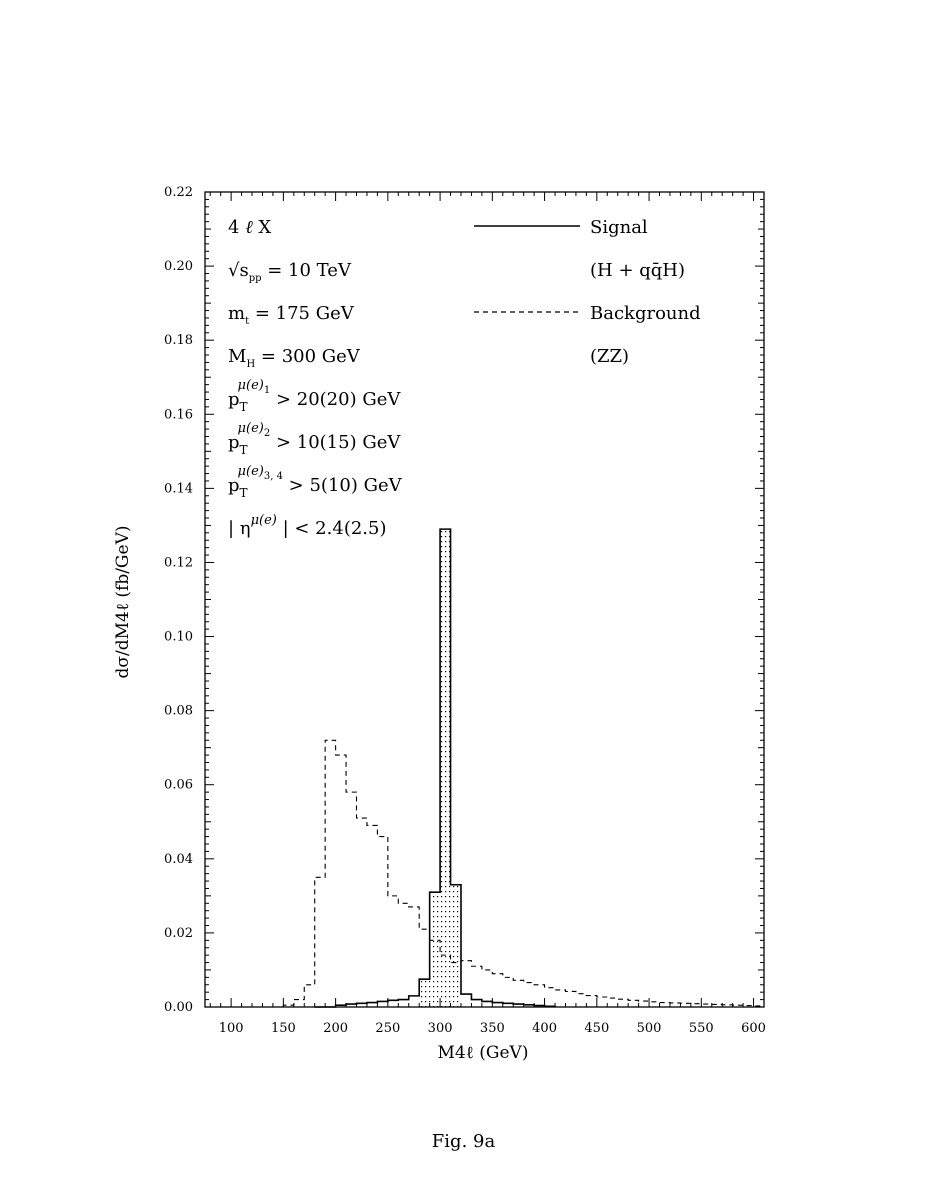 The height and width of the screenshot is (1199, 927). Describe the element at coordinates (701, 1028) in the screenshot. I see `x-tick-label: 550` at that location.